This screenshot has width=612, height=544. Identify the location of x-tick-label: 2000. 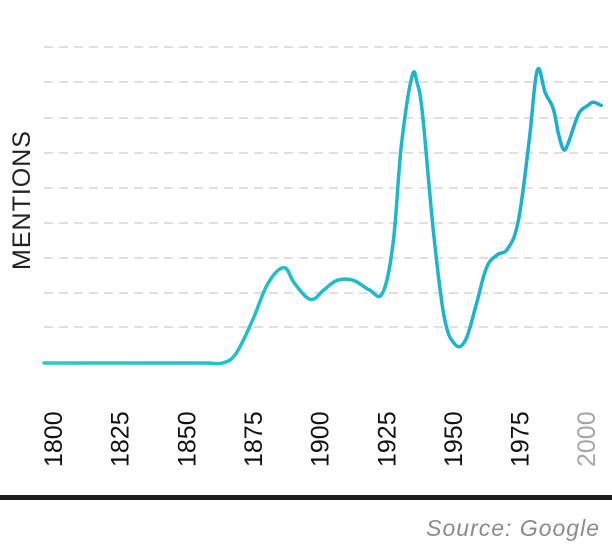
(587, 439).